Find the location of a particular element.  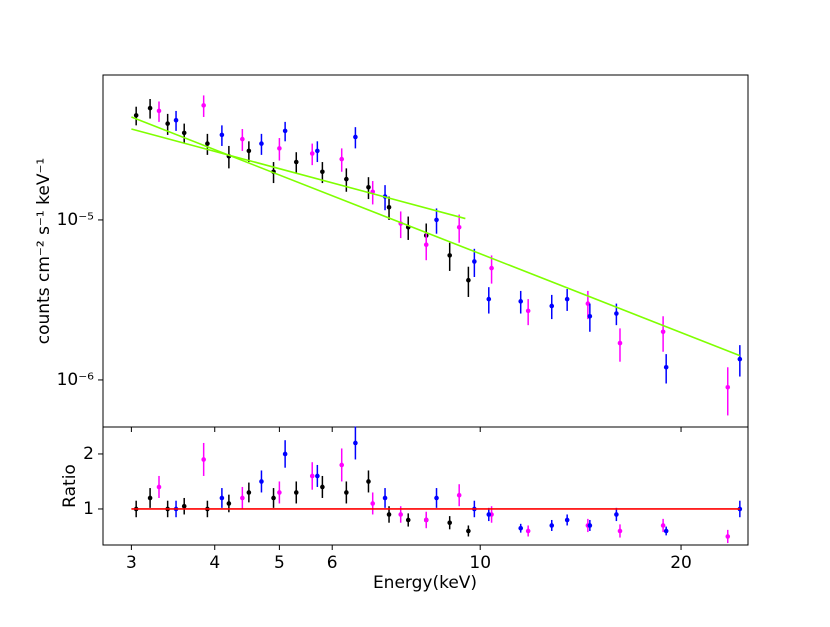

model-line is located at coordinates (298, 174).